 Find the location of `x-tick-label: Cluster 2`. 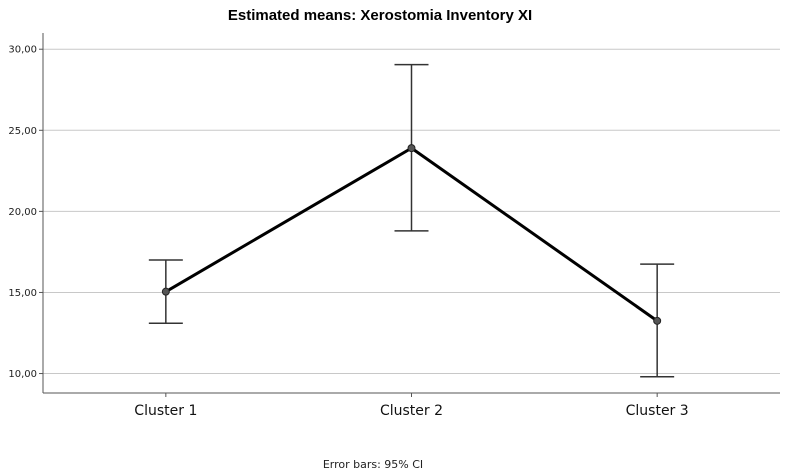

x-tick-label: Cluster 2 is located at coordinates (411, 411).